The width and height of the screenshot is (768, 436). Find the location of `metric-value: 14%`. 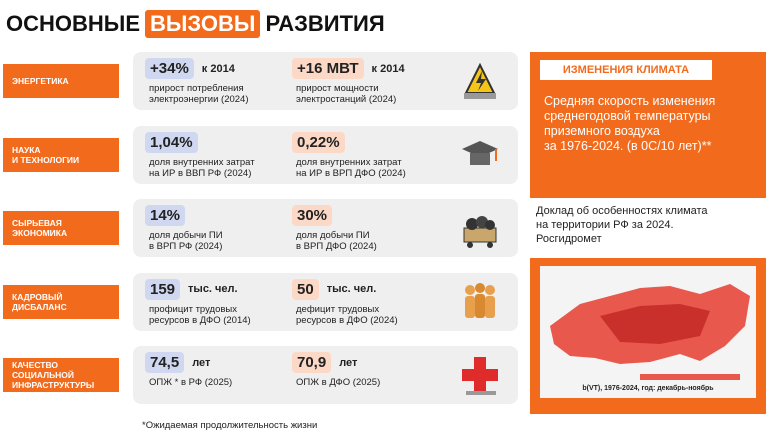

metric-value: 14% is located at coordinates (165, 215).